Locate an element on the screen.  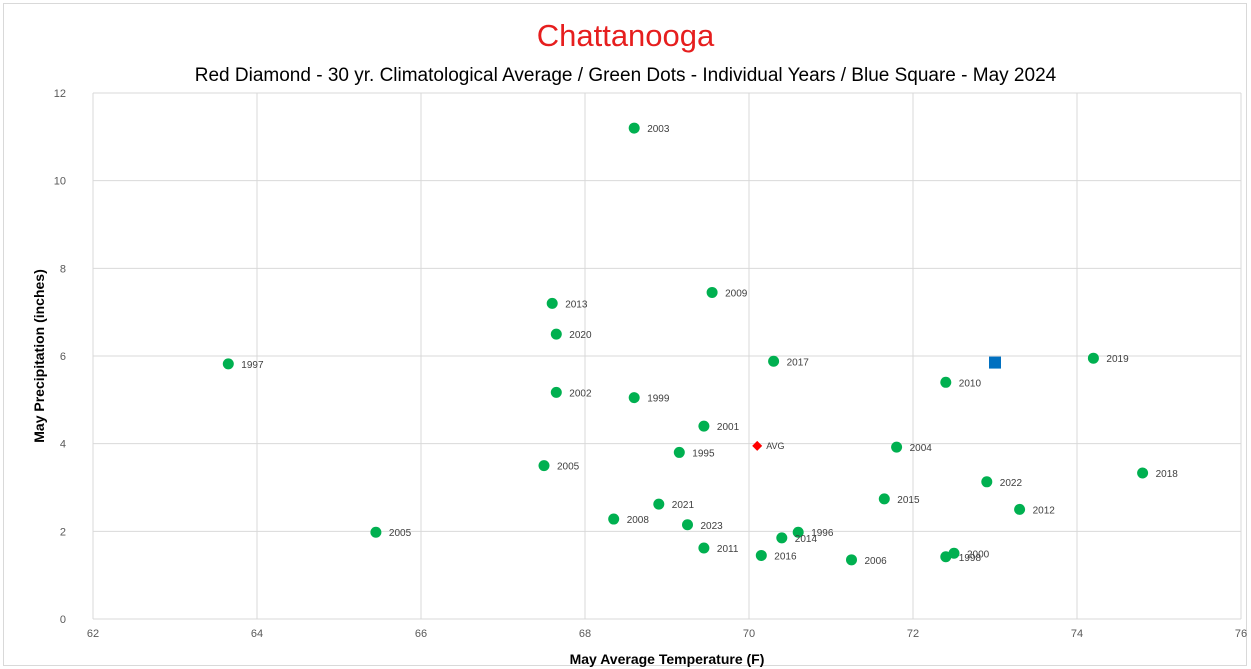
year-label: 1997 is located at coordinates (252, 365).